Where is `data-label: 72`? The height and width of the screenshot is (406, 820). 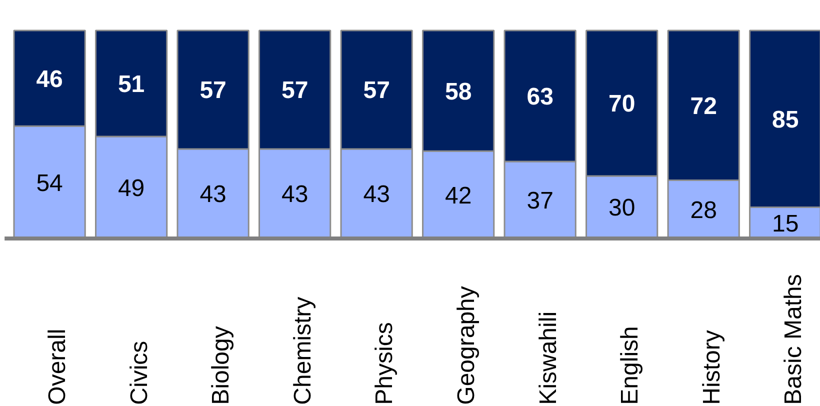
data-label: 72 is located at coordinates (703, 106).